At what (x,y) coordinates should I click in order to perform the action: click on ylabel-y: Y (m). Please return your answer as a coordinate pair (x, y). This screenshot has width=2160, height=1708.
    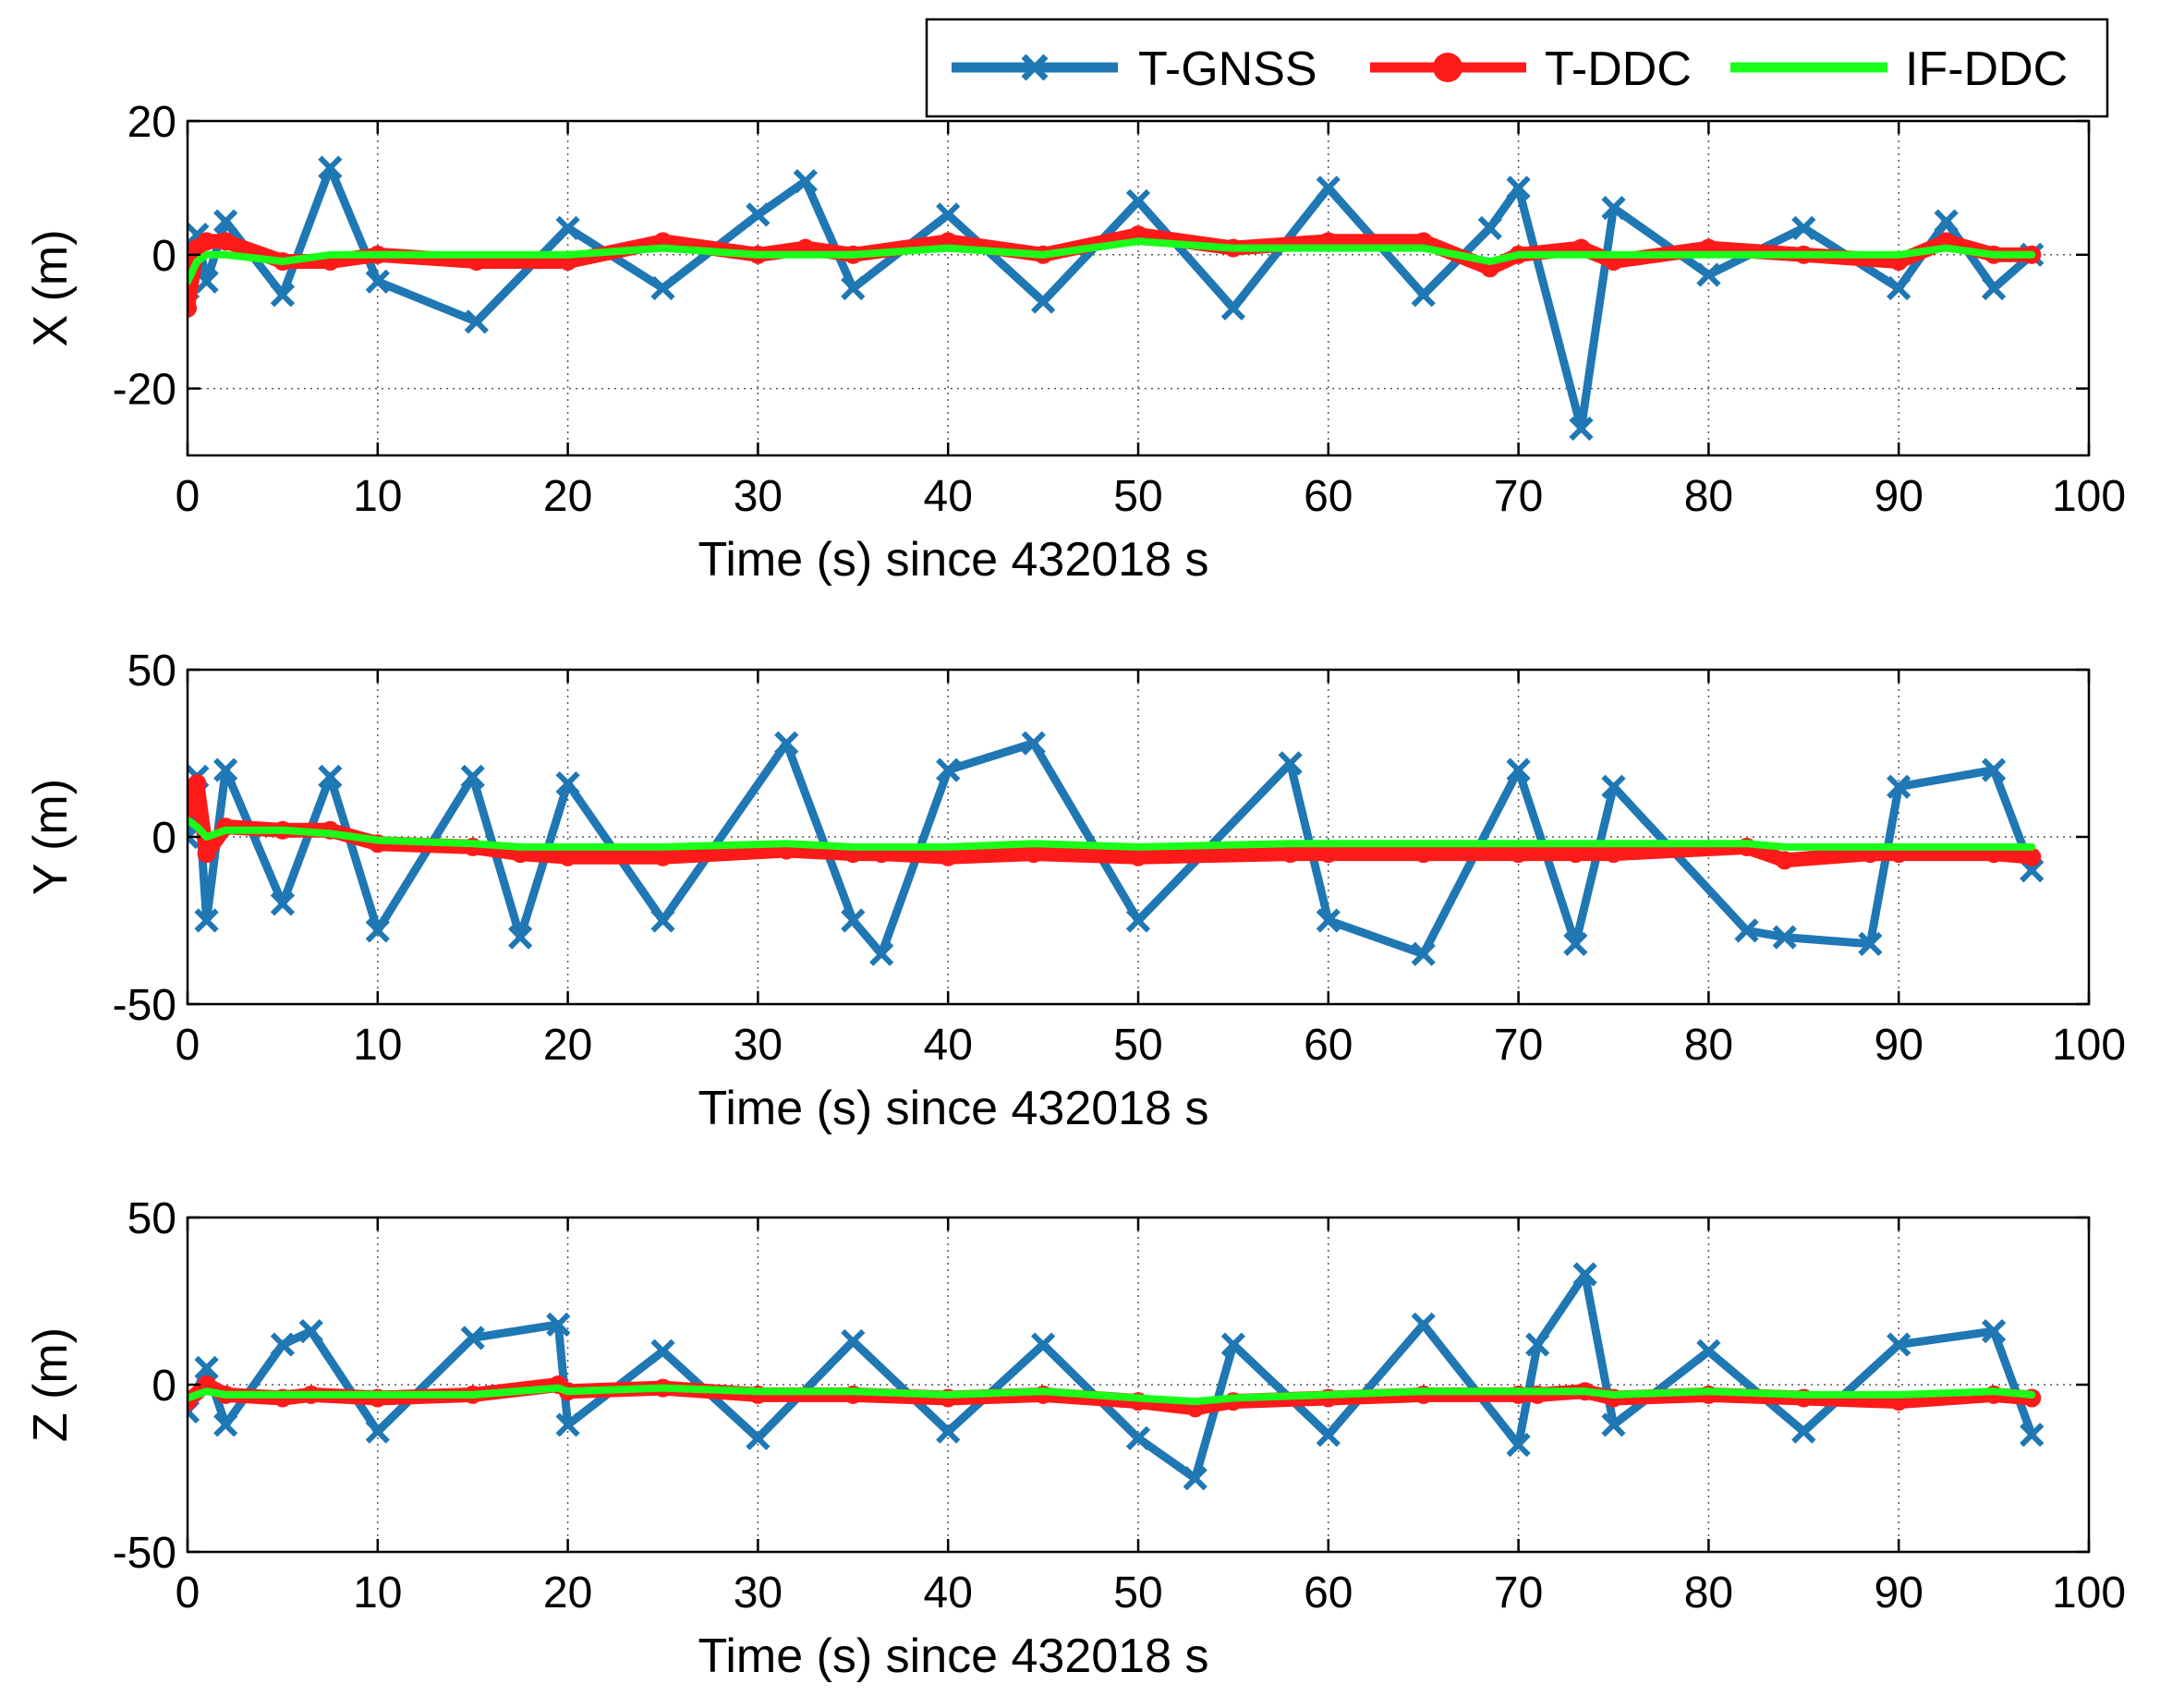
    Looking at the image, I should click on (51, 837).